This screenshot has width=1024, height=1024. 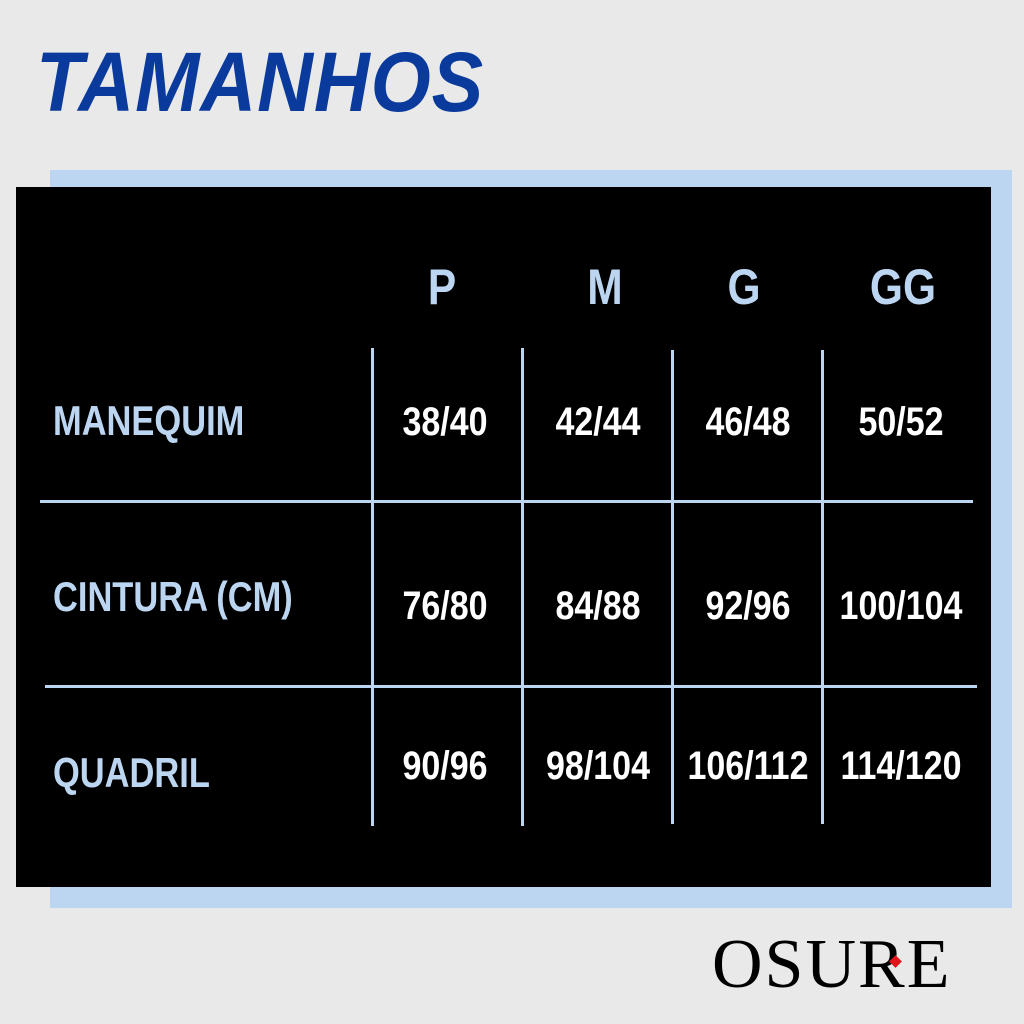 What do you see at coordinates (901, 606) in the screenshot?
I see `table-cell: 100/104` at bounding box center [901, 606].